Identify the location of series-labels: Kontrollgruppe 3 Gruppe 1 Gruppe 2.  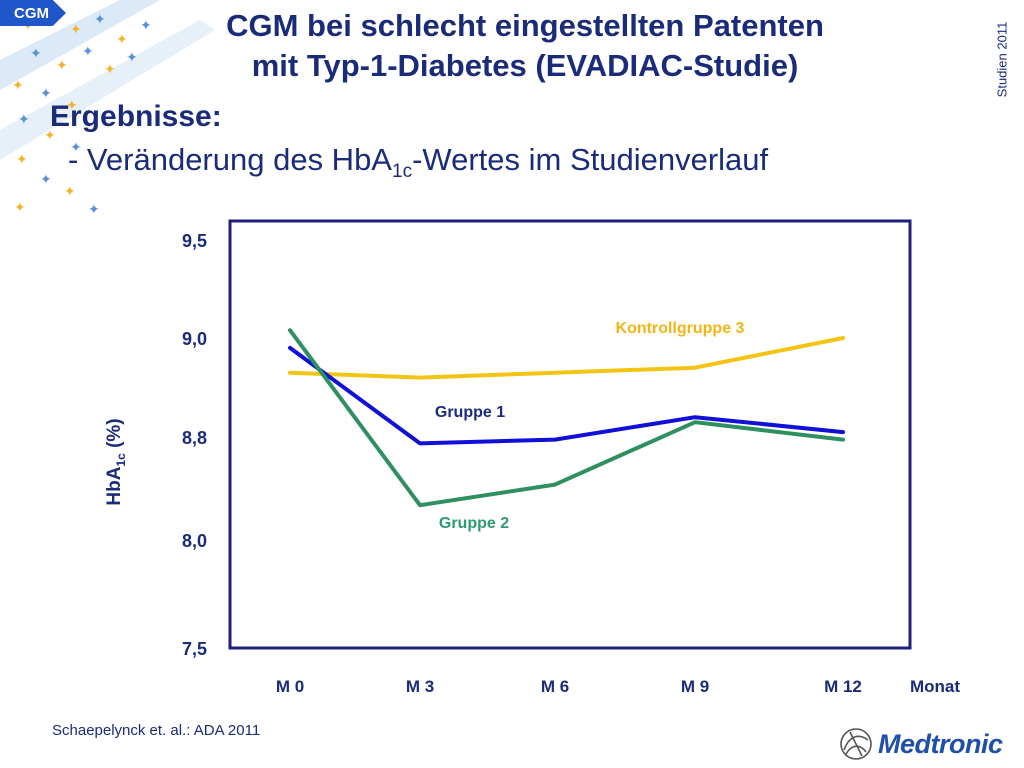
(590, 426).